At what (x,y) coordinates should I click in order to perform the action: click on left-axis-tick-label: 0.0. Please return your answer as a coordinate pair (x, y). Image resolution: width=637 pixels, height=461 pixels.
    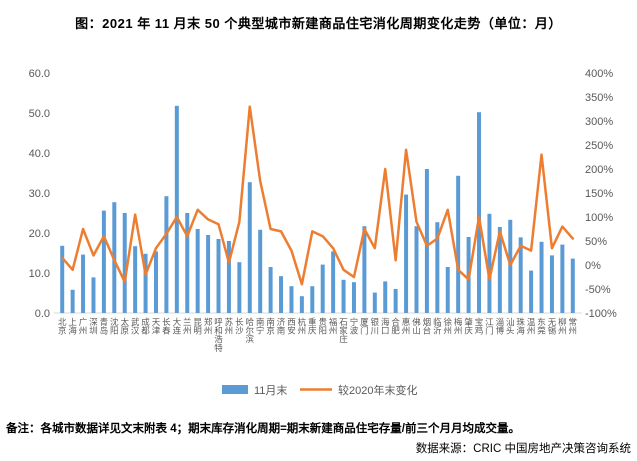
    Looking at the image, I should click on (42, 314).